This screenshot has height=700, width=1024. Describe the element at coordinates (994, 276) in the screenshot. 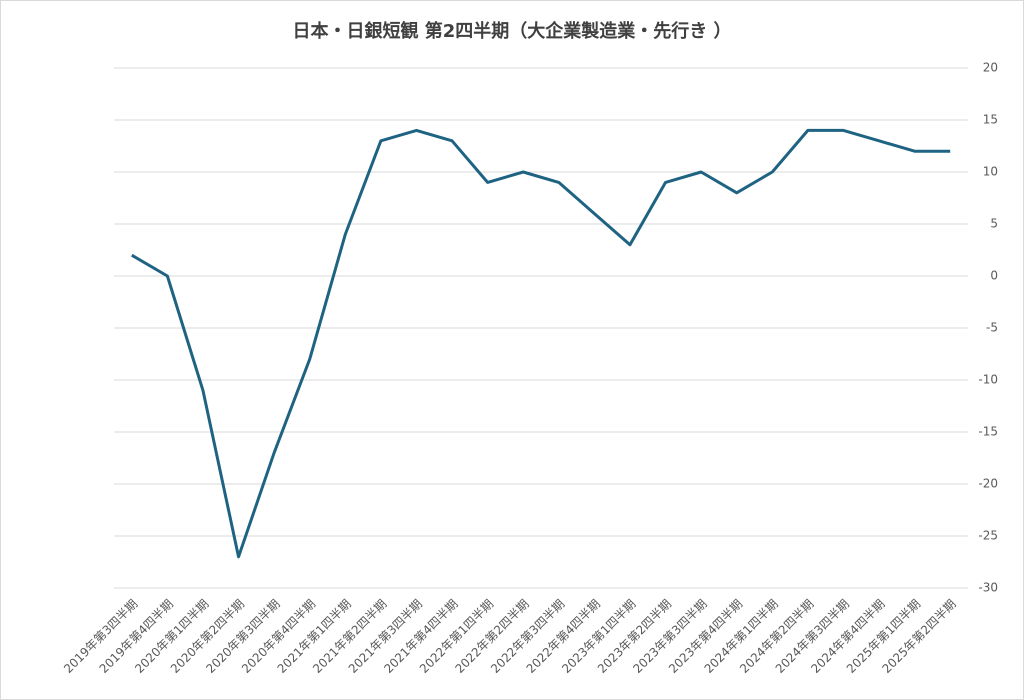

I see `y-tick-label: 0` at that location.